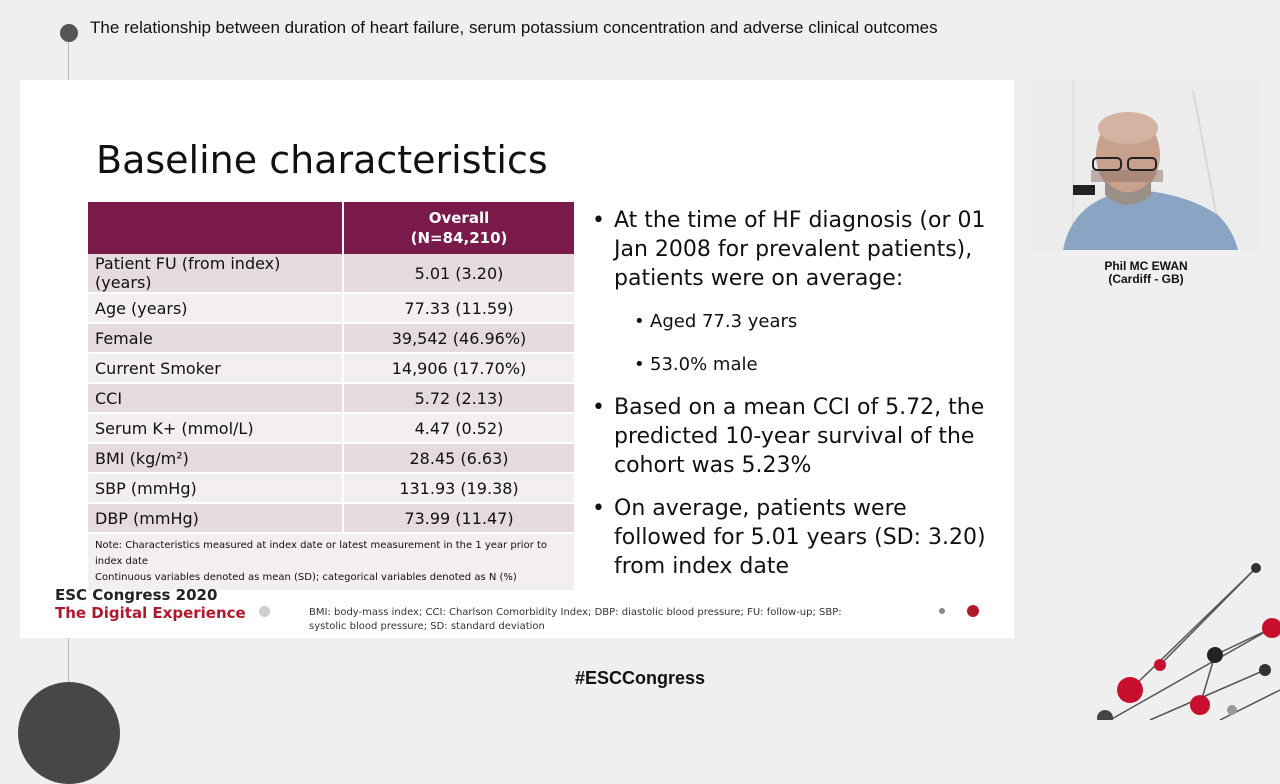 Image resolution: width=1280 pixels, height=784 pixels. Describe the element at coordinates (792, 364) in the screenshot. I see `sub-bullet-2: 53.0% male` at that location.